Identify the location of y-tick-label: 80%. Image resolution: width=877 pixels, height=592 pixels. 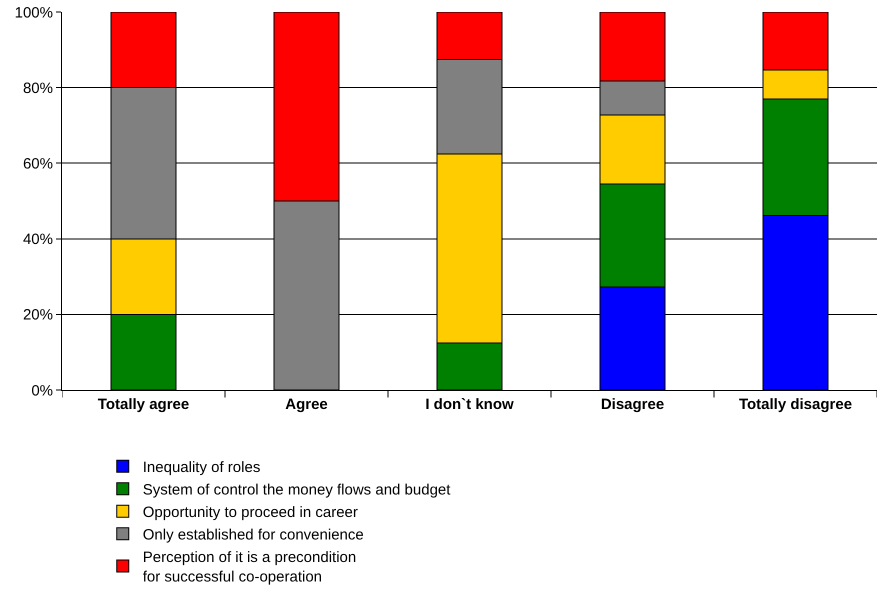
(37, 88).